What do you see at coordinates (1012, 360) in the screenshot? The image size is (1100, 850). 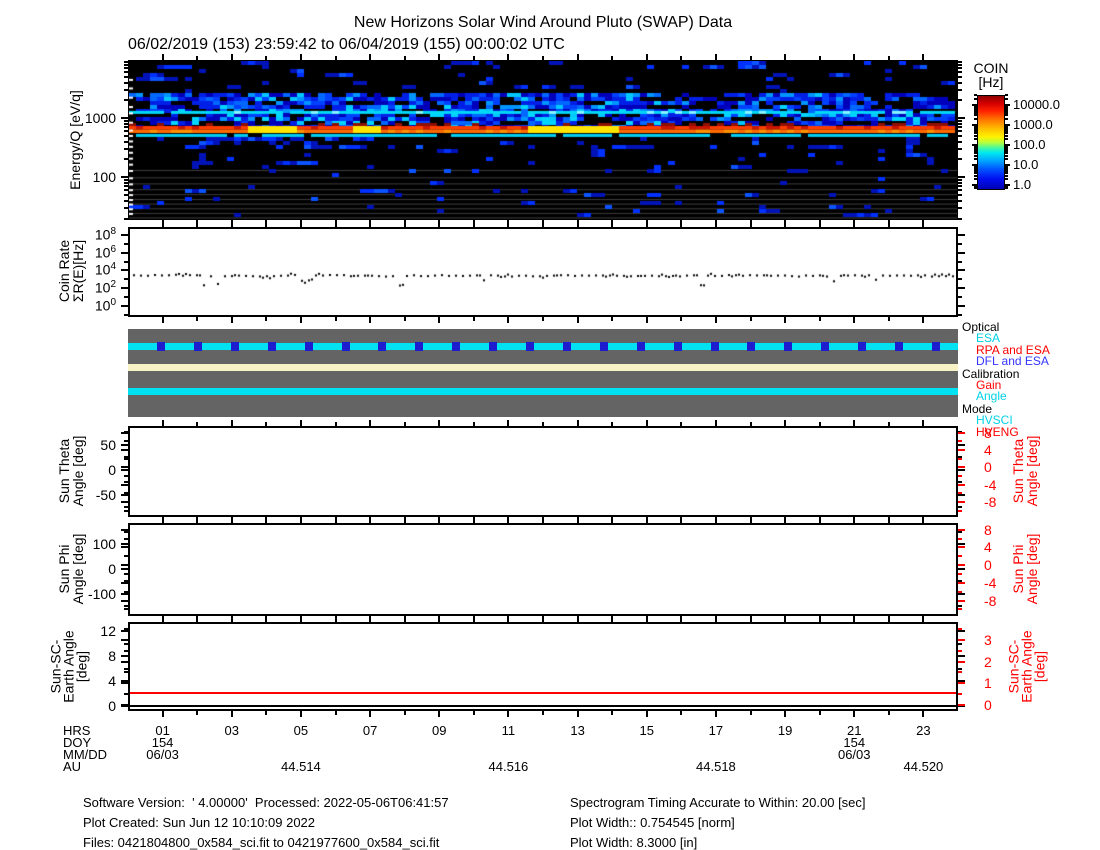 I see `status-legend-item: DFL and ESA` at bounding box center [1012, 360].